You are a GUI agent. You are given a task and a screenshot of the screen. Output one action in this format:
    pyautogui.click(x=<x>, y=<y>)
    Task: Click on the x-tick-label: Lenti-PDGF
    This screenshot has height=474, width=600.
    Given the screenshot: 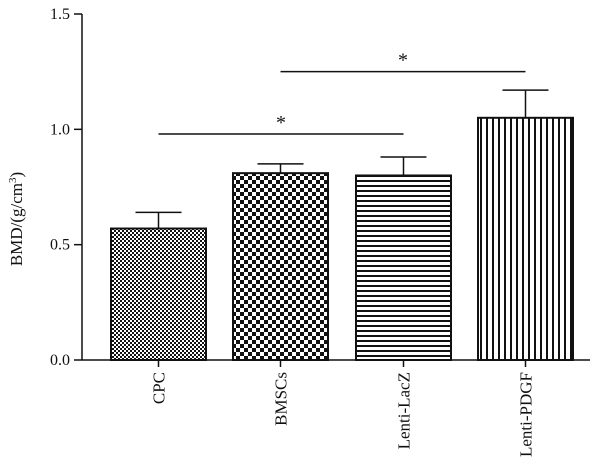 What is the action you would take?
    pyautogui.click(x=526, y=414)
    